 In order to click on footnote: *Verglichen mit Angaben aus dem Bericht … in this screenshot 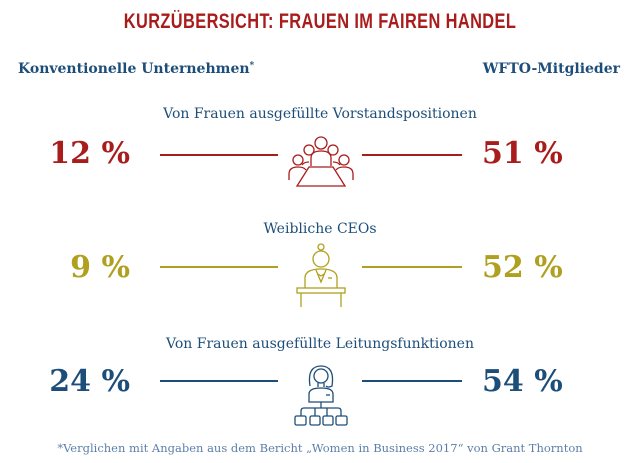, I will do `click(320, 448)`.